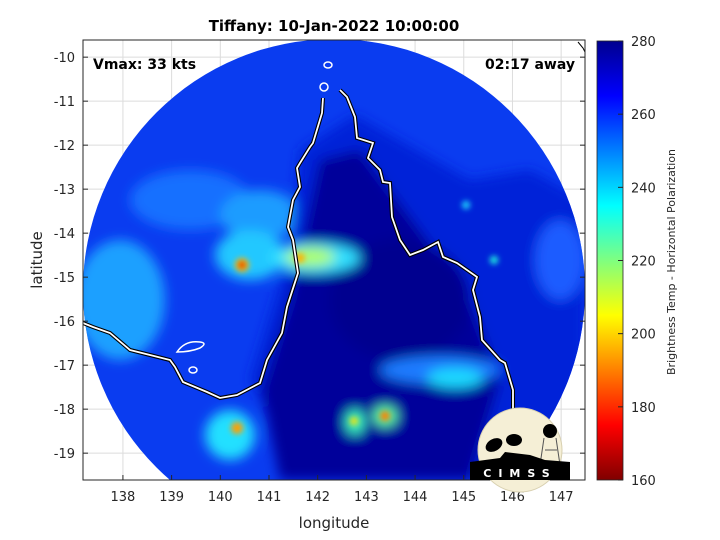 The height and width of the screenshot is (540, 720). I want to click on time-away-annotation: 02:17 away, so click(530, 65).